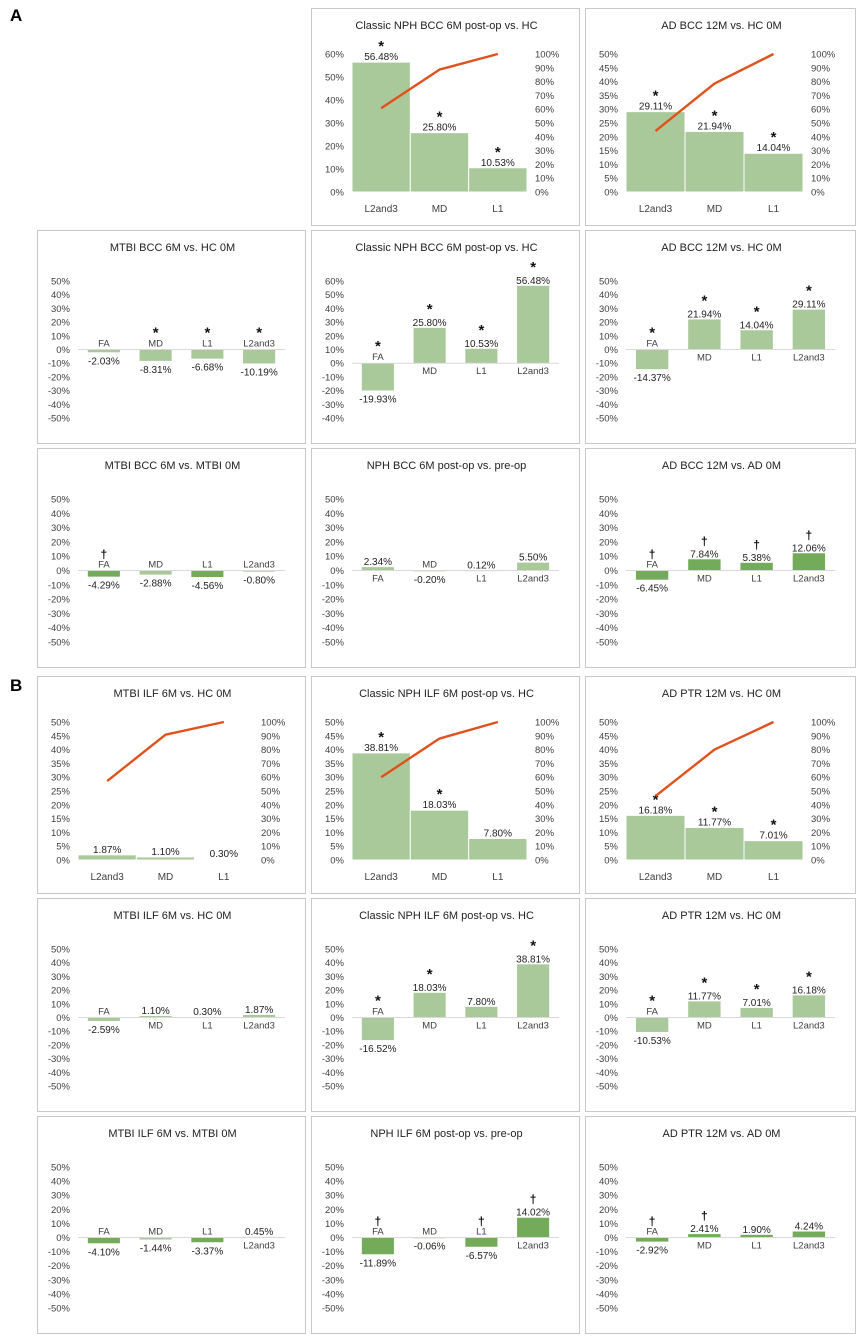  What do you see at coordinates (61, 792) in the screenshot?
I see `y-tick-label: 25%` at bounding box center [61, 792].